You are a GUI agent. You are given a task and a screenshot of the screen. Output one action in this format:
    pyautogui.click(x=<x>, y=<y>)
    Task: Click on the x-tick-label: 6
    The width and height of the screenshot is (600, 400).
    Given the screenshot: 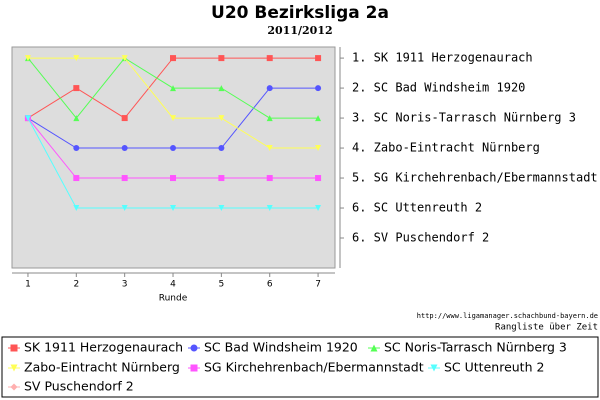 What is the action you would take?
    pyautogui.click(x=270, y=285)
    